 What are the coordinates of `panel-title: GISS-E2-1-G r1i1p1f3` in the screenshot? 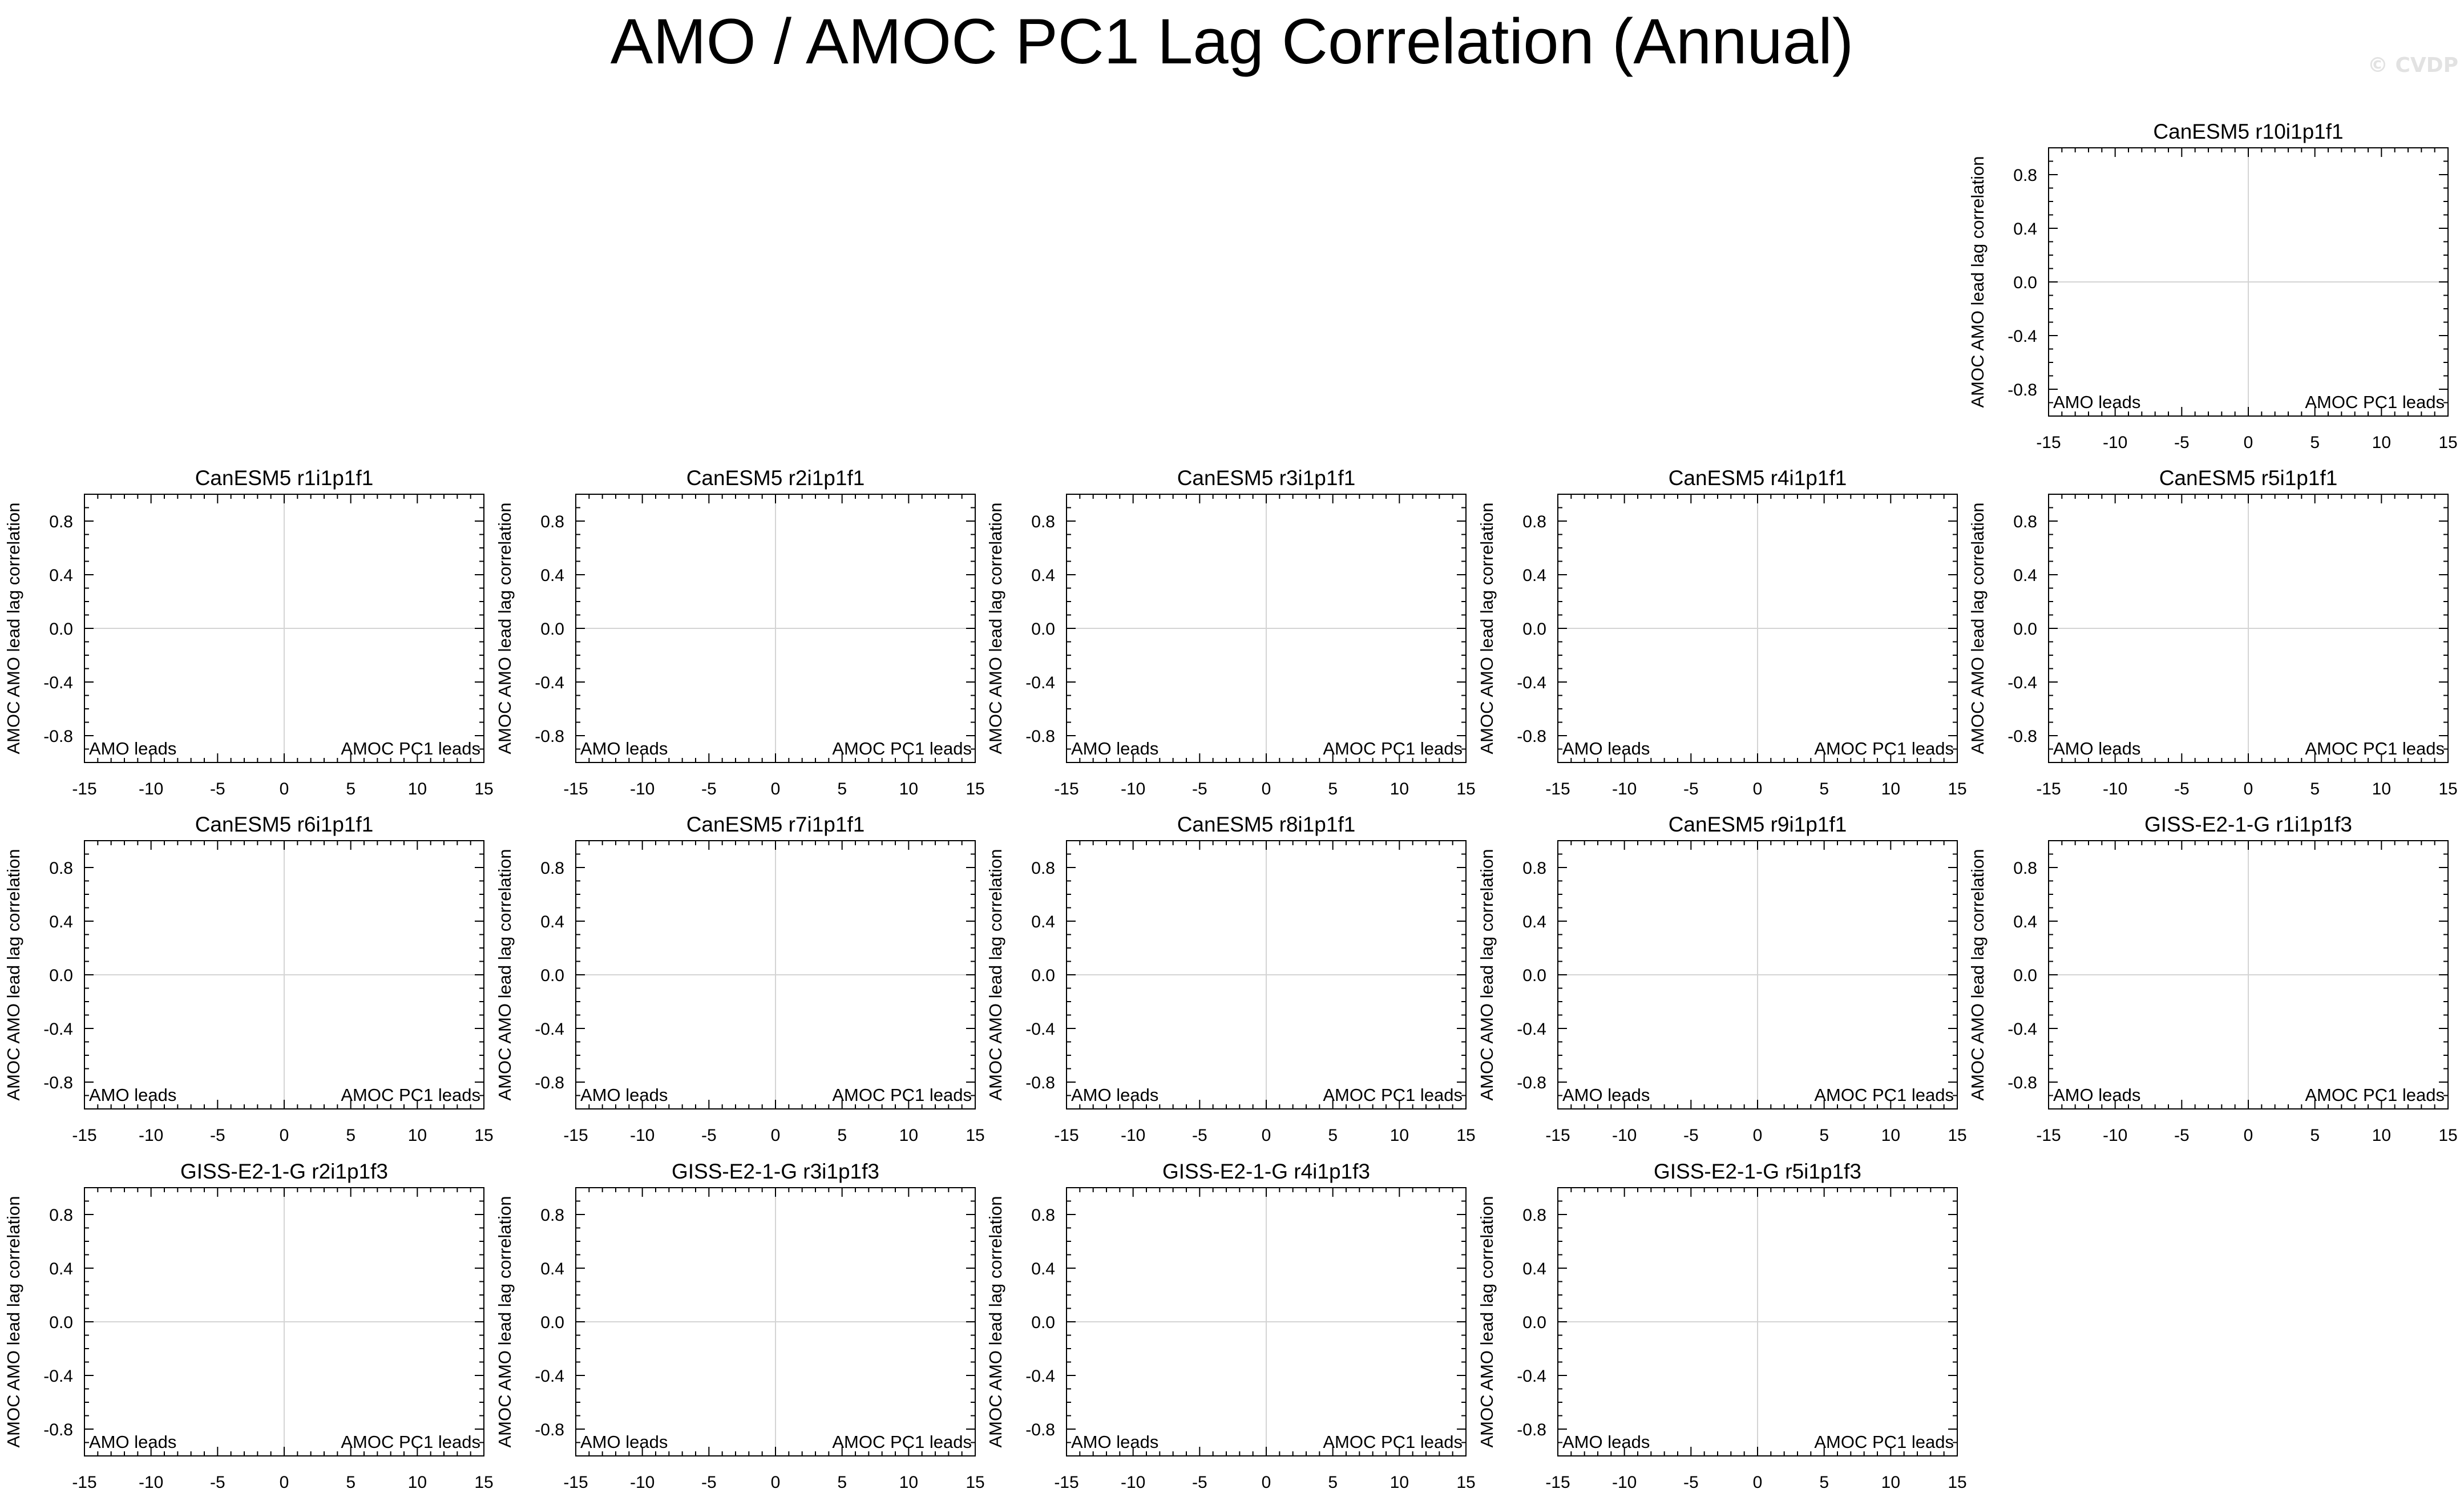 It's located at (2248, 824).